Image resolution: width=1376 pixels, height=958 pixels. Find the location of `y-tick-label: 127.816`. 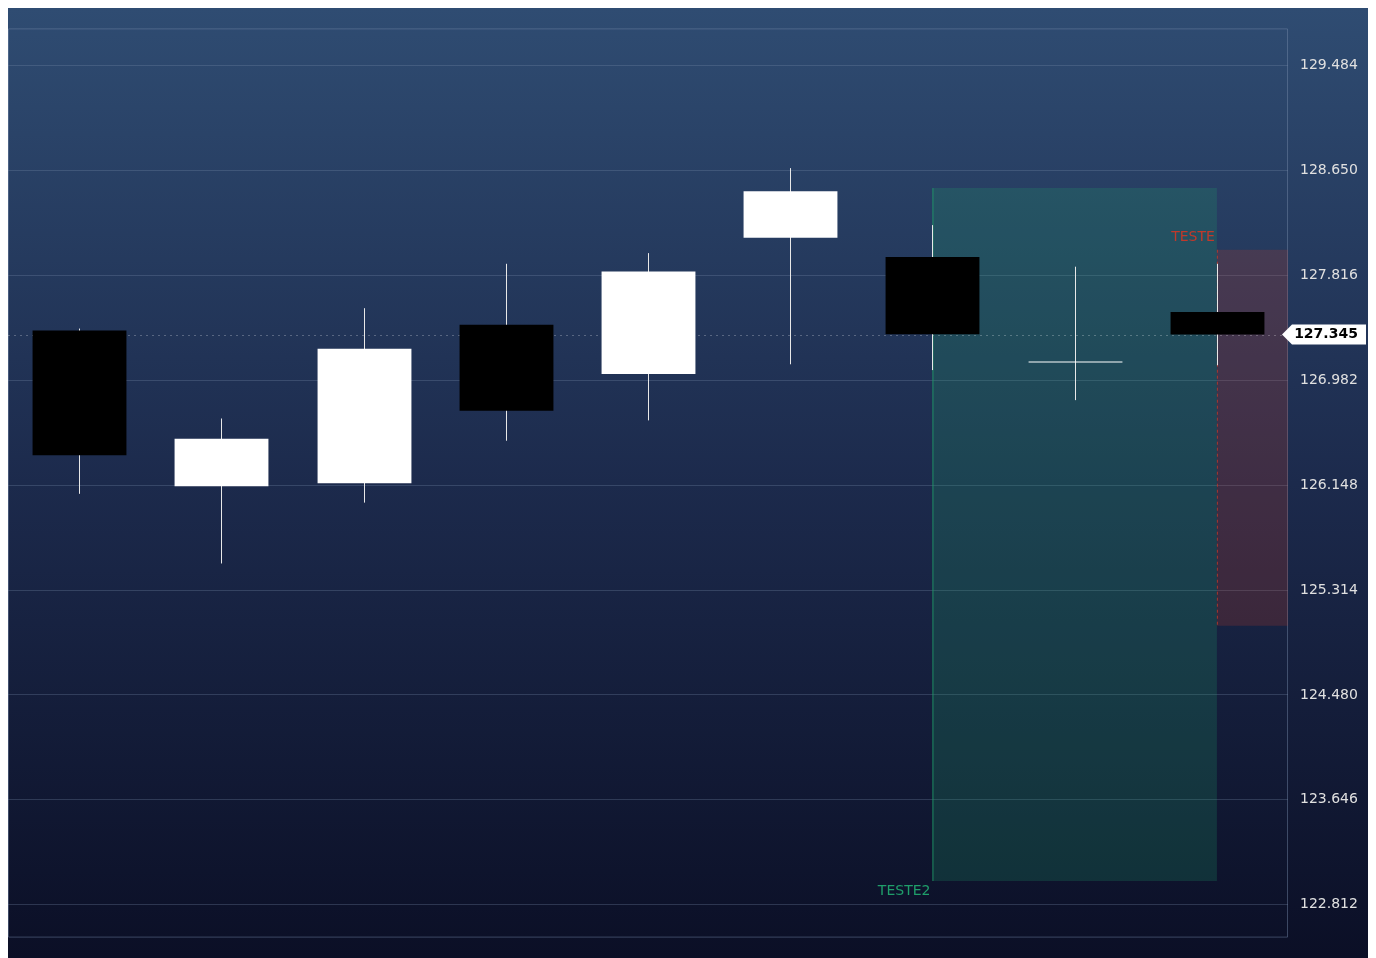

y-tick-label: 127.816 is located at coordinates (1329, 274).